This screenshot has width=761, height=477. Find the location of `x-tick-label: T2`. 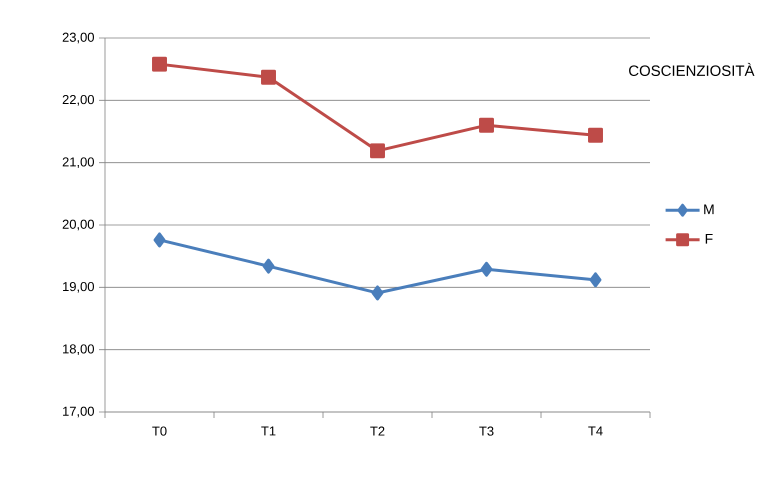

x-tick-label: T2 is located at coordinates (377, 431).